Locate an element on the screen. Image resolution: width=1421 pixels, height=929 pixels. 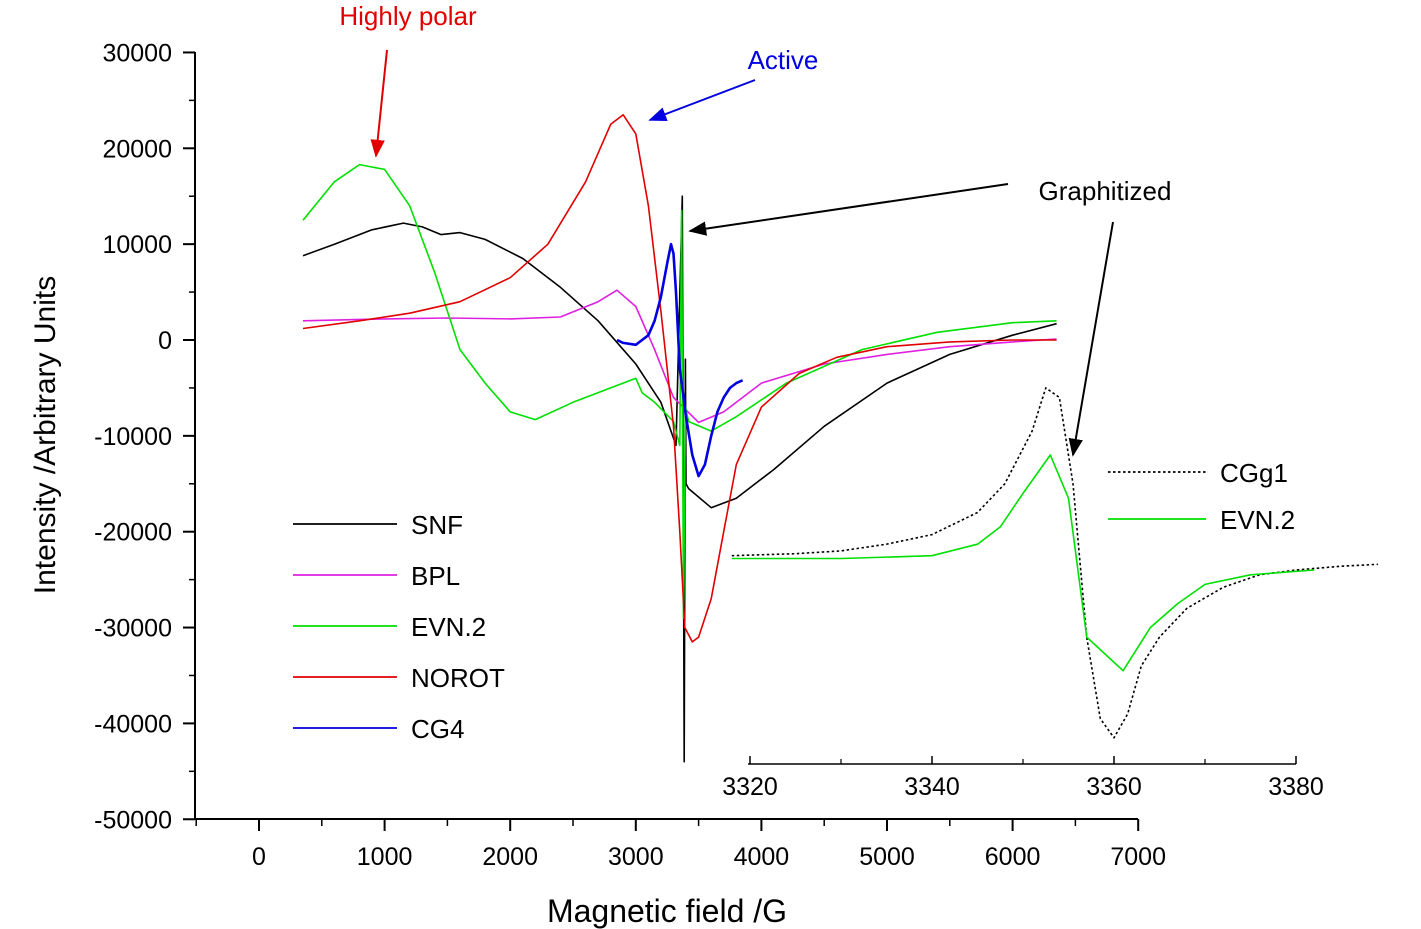
series-bpl-line is located at coordinates (679, 356).